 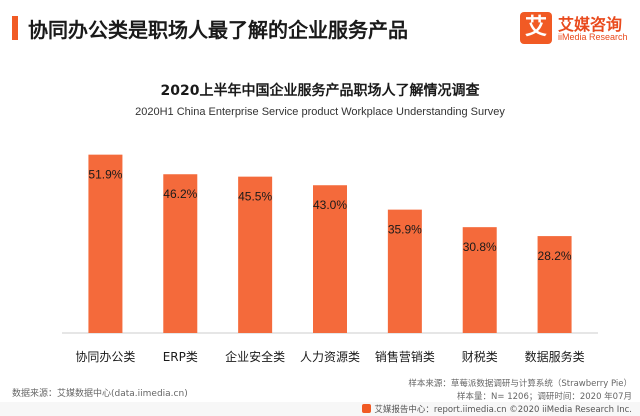 I want to click on bar-value-label: 45.5%, so click(x=255, y=197).